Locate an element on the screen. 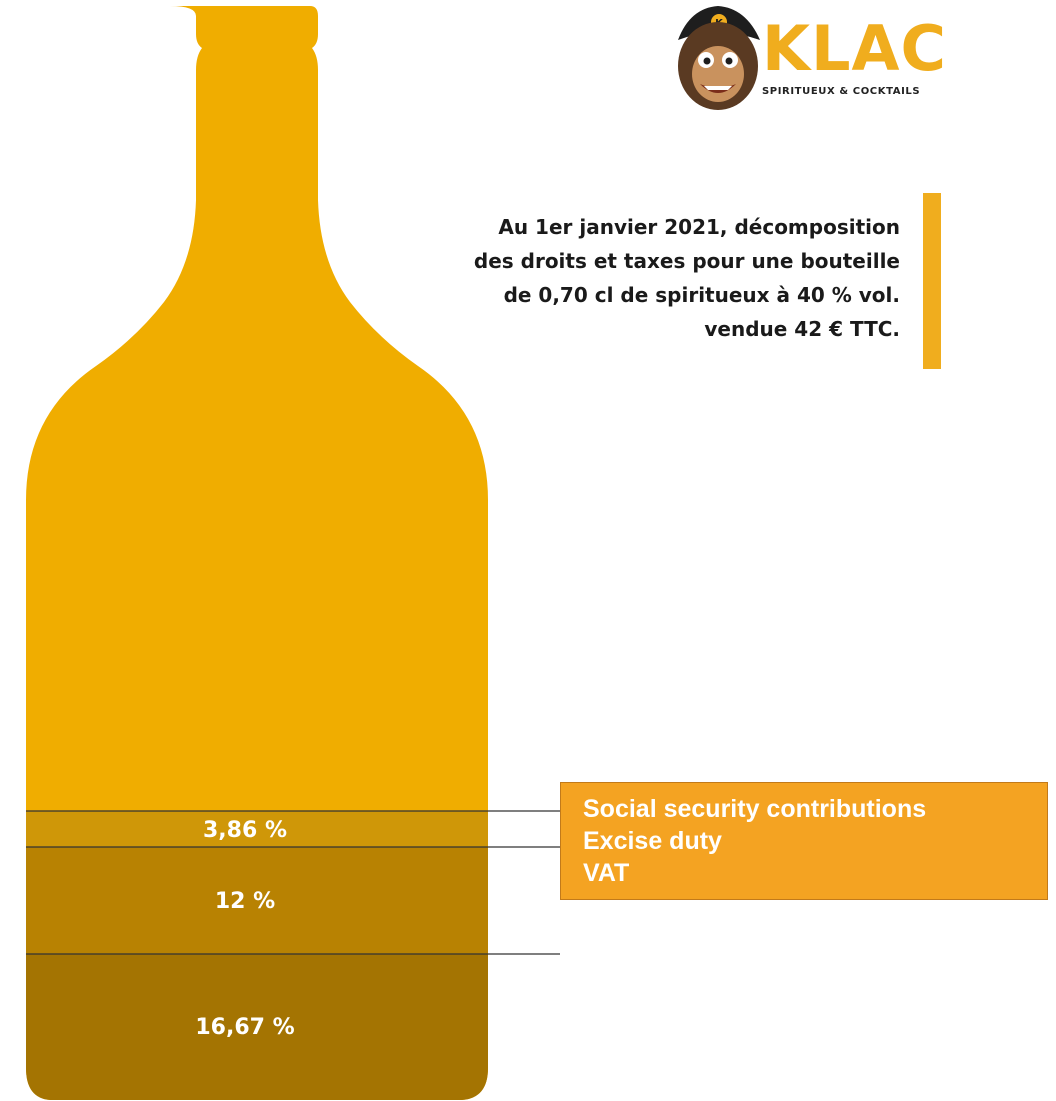  accent-bar is located at coordinates (932, 281).